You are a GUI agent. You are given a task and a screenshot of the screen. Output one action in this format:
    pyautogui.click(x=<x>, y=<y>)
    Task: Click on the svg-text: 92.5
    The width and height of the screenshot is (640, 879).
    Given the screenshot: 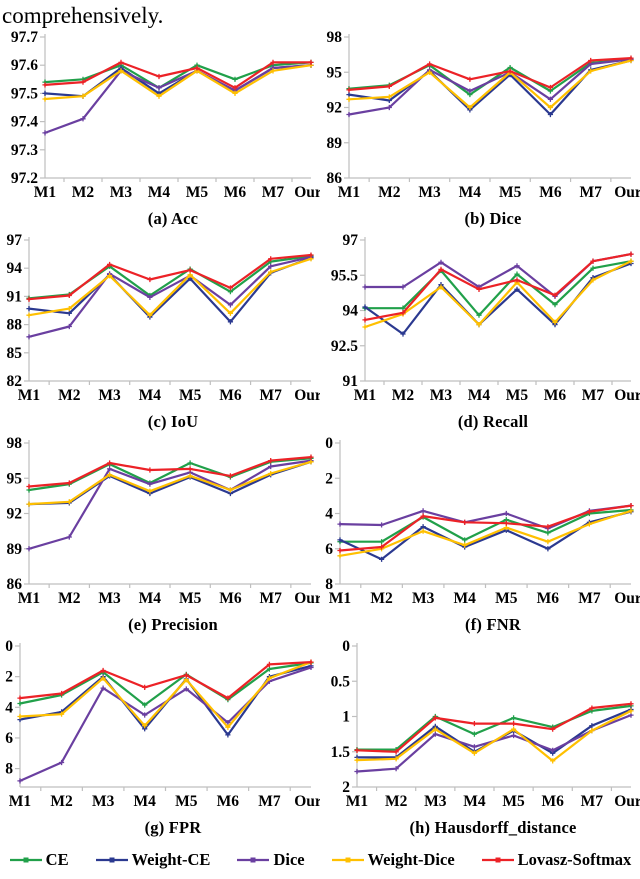 What is the action you would take?
    pyautogui.click(x=344, y=346)
    